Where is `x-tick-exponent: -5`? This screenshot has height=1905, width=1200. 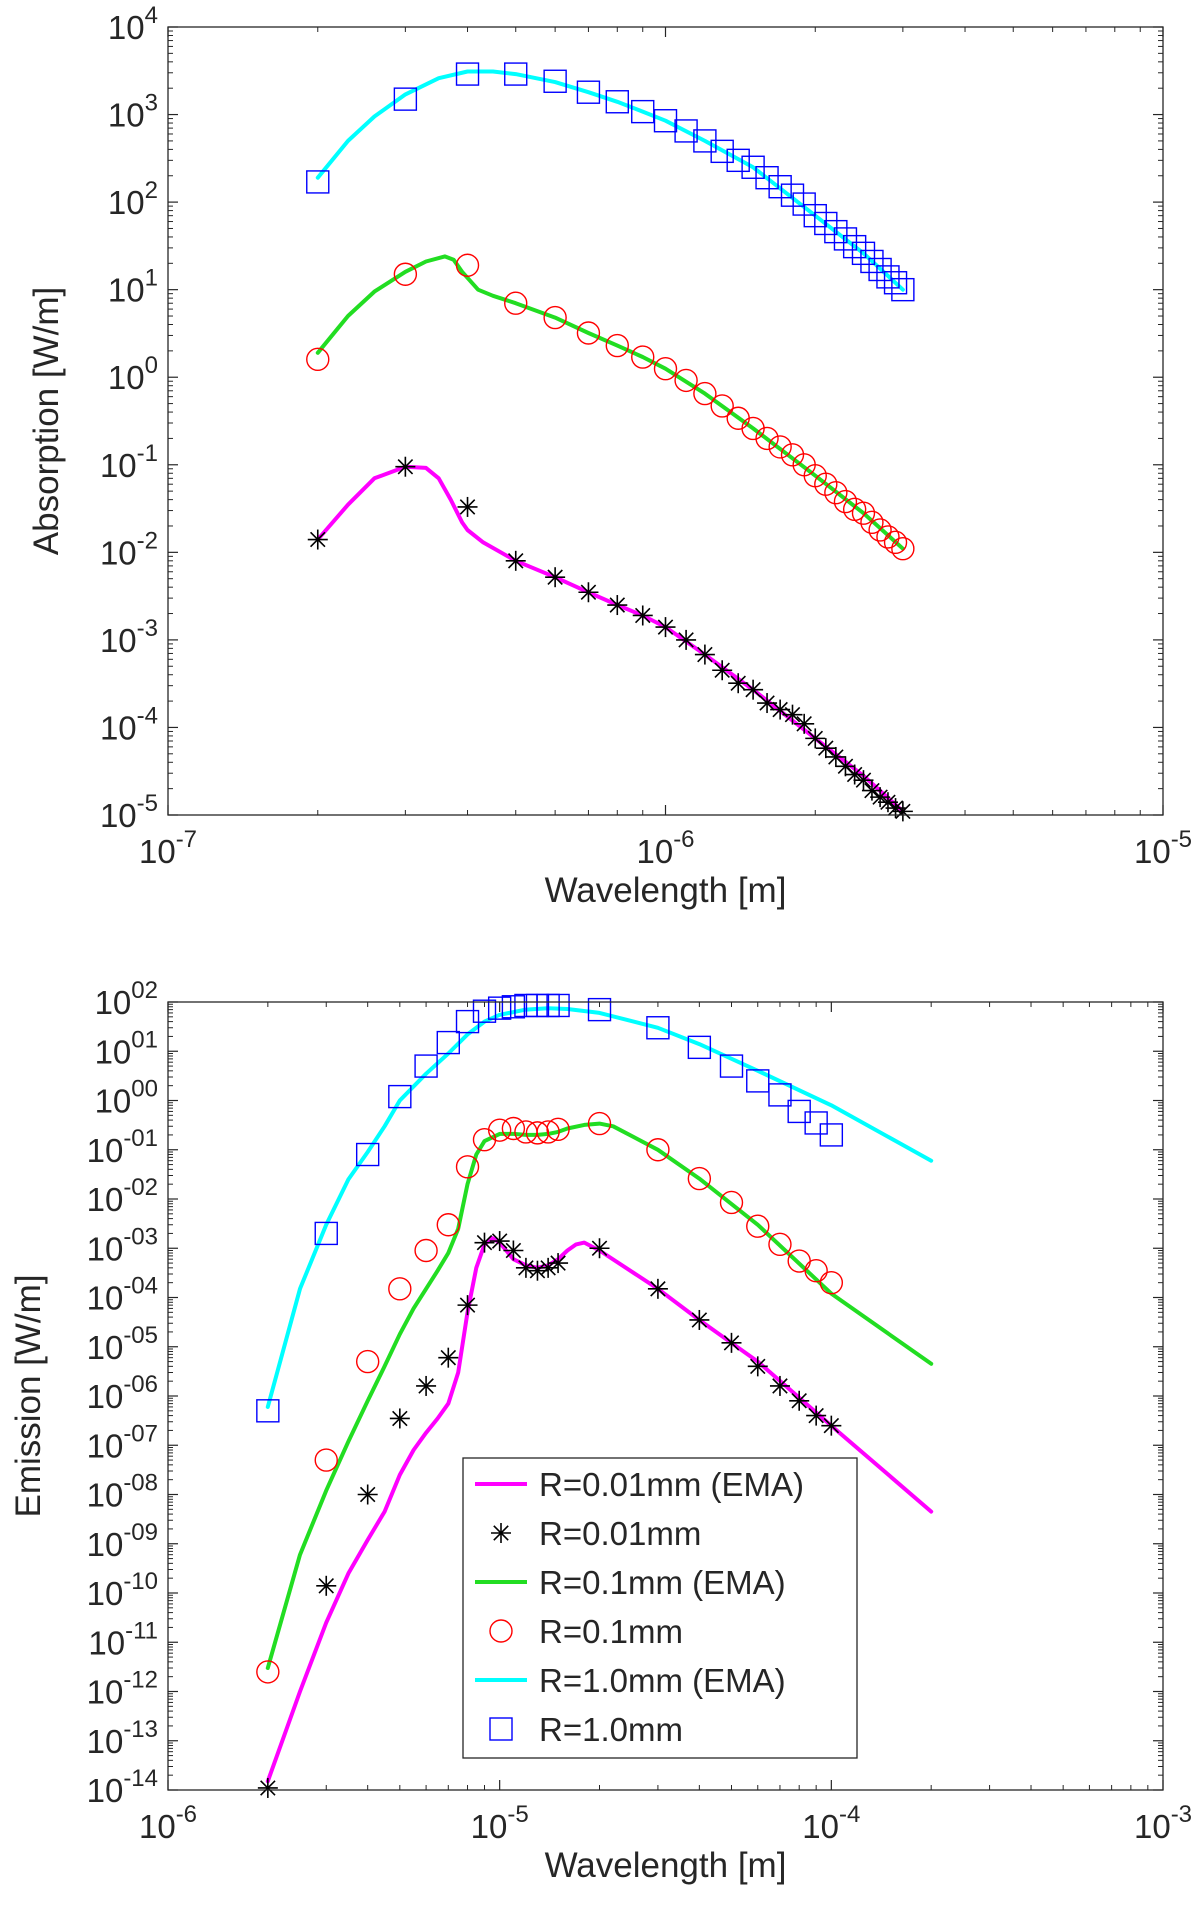
x-tick-exponent: -5 is located at coordinates (1181, 839).